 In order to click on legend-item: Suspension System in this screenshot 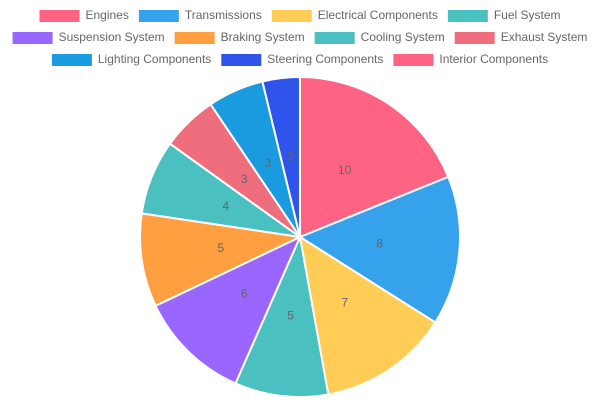, I will do `click(88, 37)`.